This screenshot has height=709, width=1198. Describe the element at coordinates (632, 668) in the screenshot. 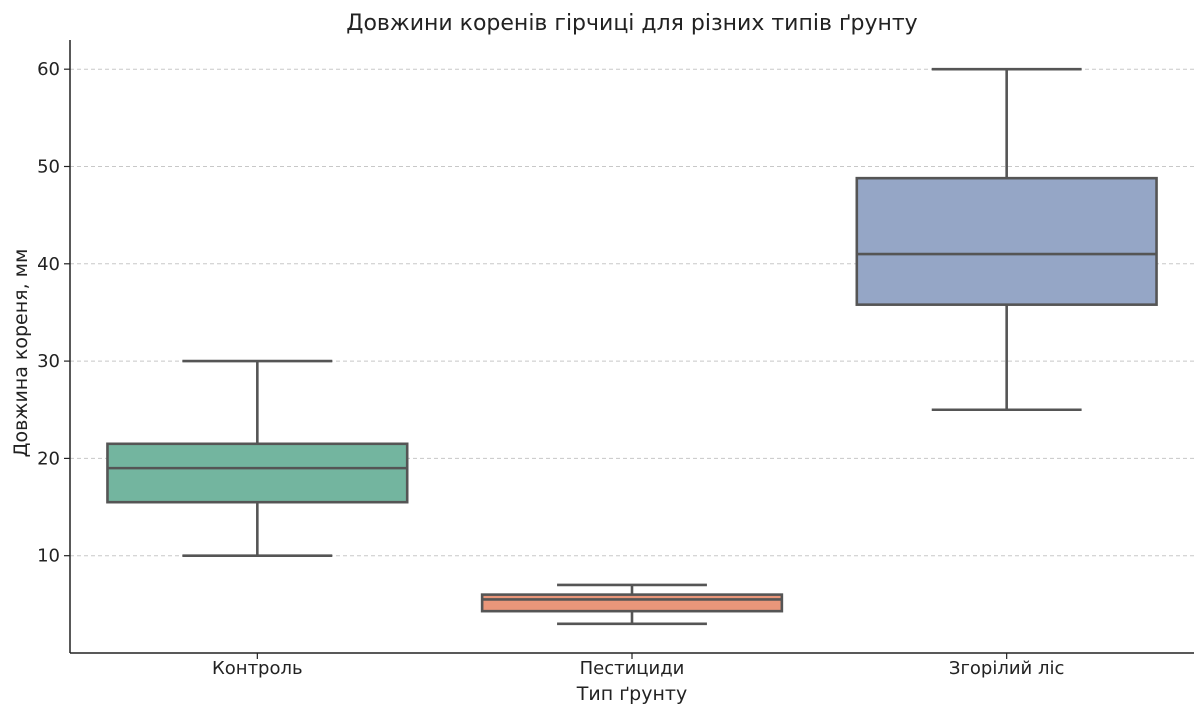

I see `x-tick-label-1: Пестициди` at that location.